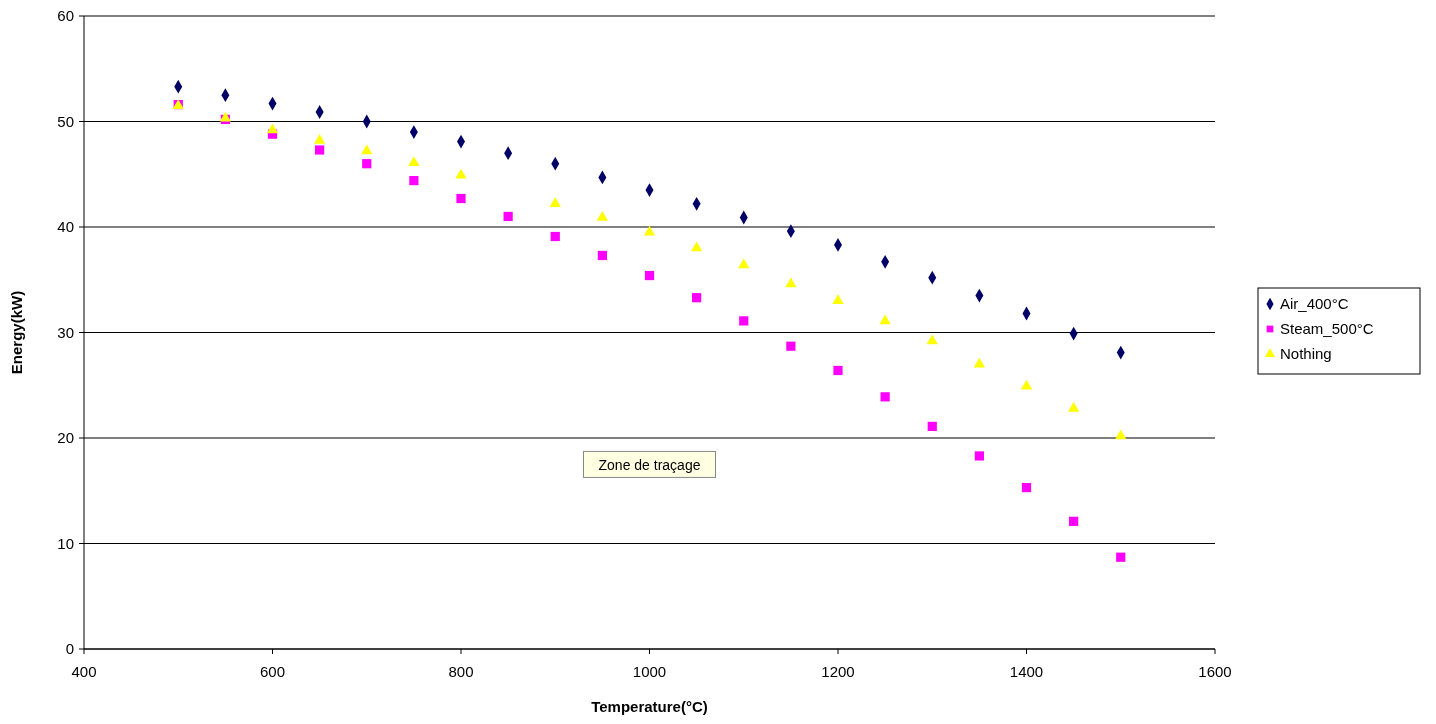 The height and width of the screenshot is (724, 1436). What do you see at coordinates (65, 438) in the screenshot?
I see `y-tick-label: 20` at bounding box center [65, 438].